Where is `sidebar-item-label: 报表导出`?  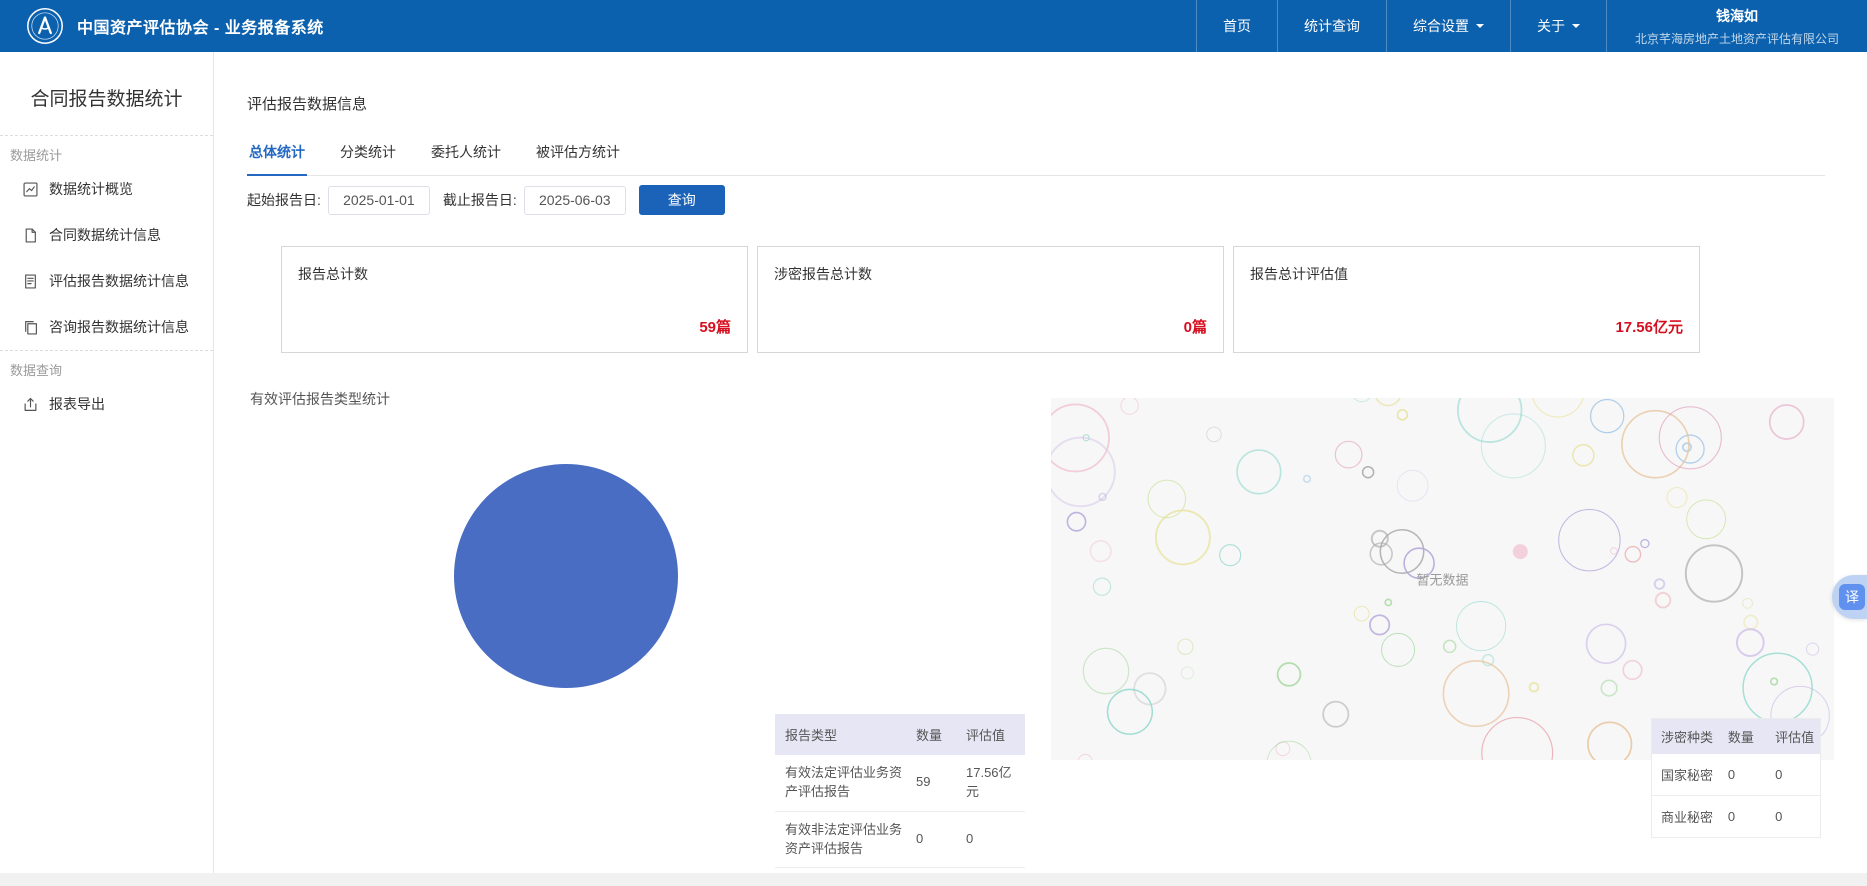 sidebar-item-label: 报表导出 is located at coordinates (77, 404).